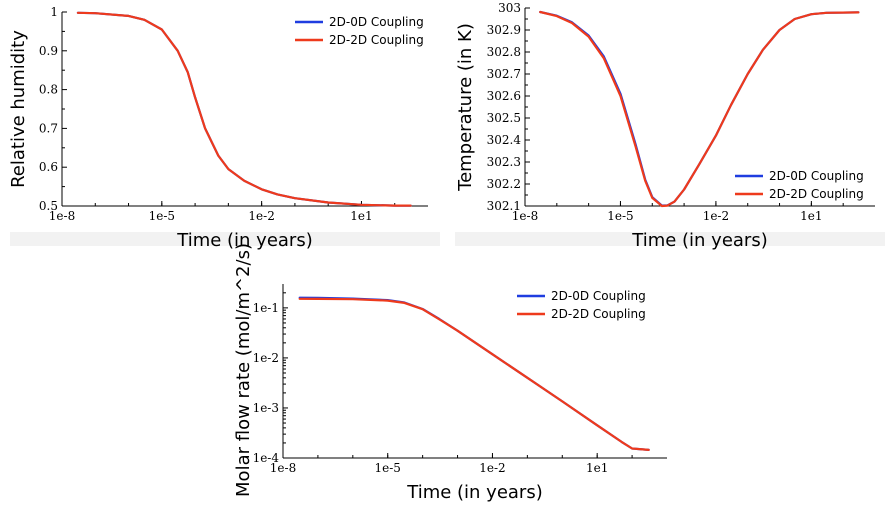 This screenshot has width=885, height=507. I want to click on y-tick-label: 0.9, so click(48, 51).